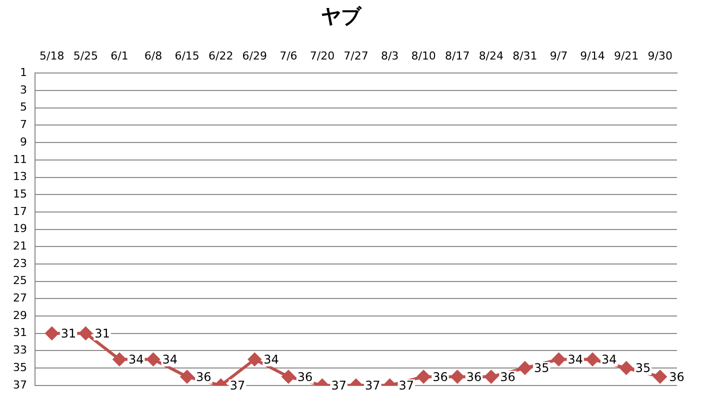 The width and height of the screenshot is (707, 400). Describe the element at coordinates (19, 315) in the screenshot. I see `y-tick-label: 29` at that location.